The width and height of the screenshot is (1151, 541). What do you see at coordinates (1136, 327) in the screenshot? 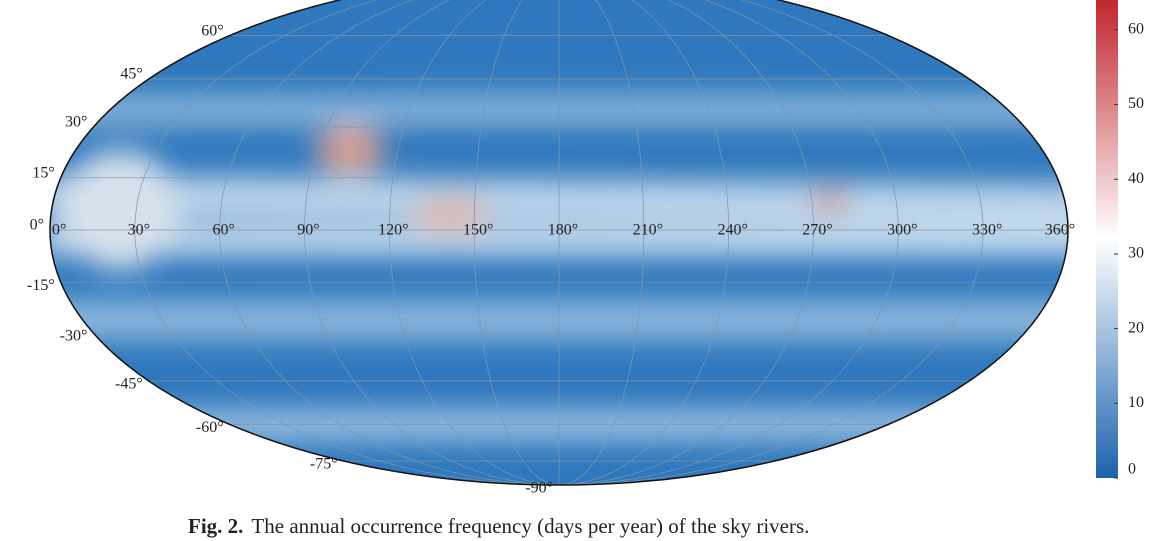
I see `colorbar-tick-label: 20` at bounding box center [1136, 327].